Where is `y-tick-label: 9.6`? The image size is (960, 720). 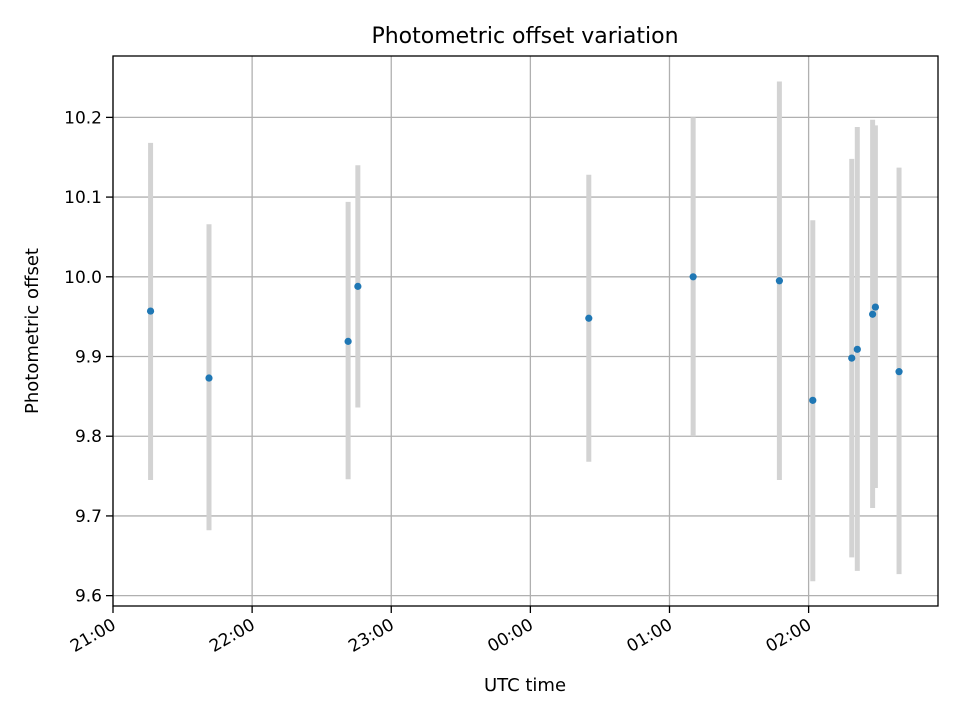 y-tick-label: 9.6 is located at coordinates (88, 597).